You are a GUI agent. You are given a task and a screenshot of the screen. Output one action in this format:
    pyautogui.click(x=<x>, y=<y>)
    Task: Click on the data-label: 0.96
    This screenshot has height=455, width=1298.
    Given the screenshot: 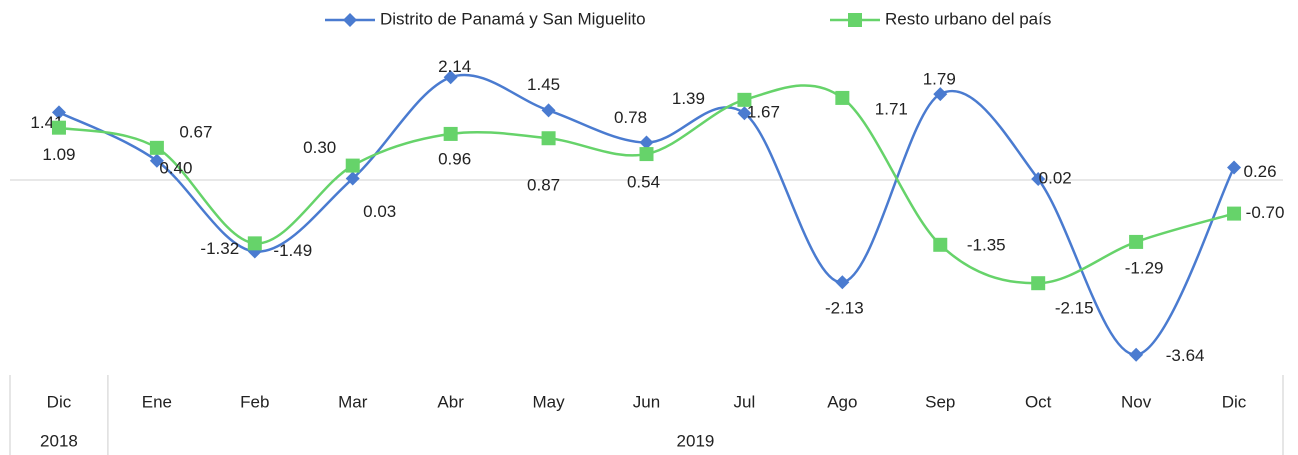 What is the action you would take?
    pyautogui.click(x=454, y=158)
    